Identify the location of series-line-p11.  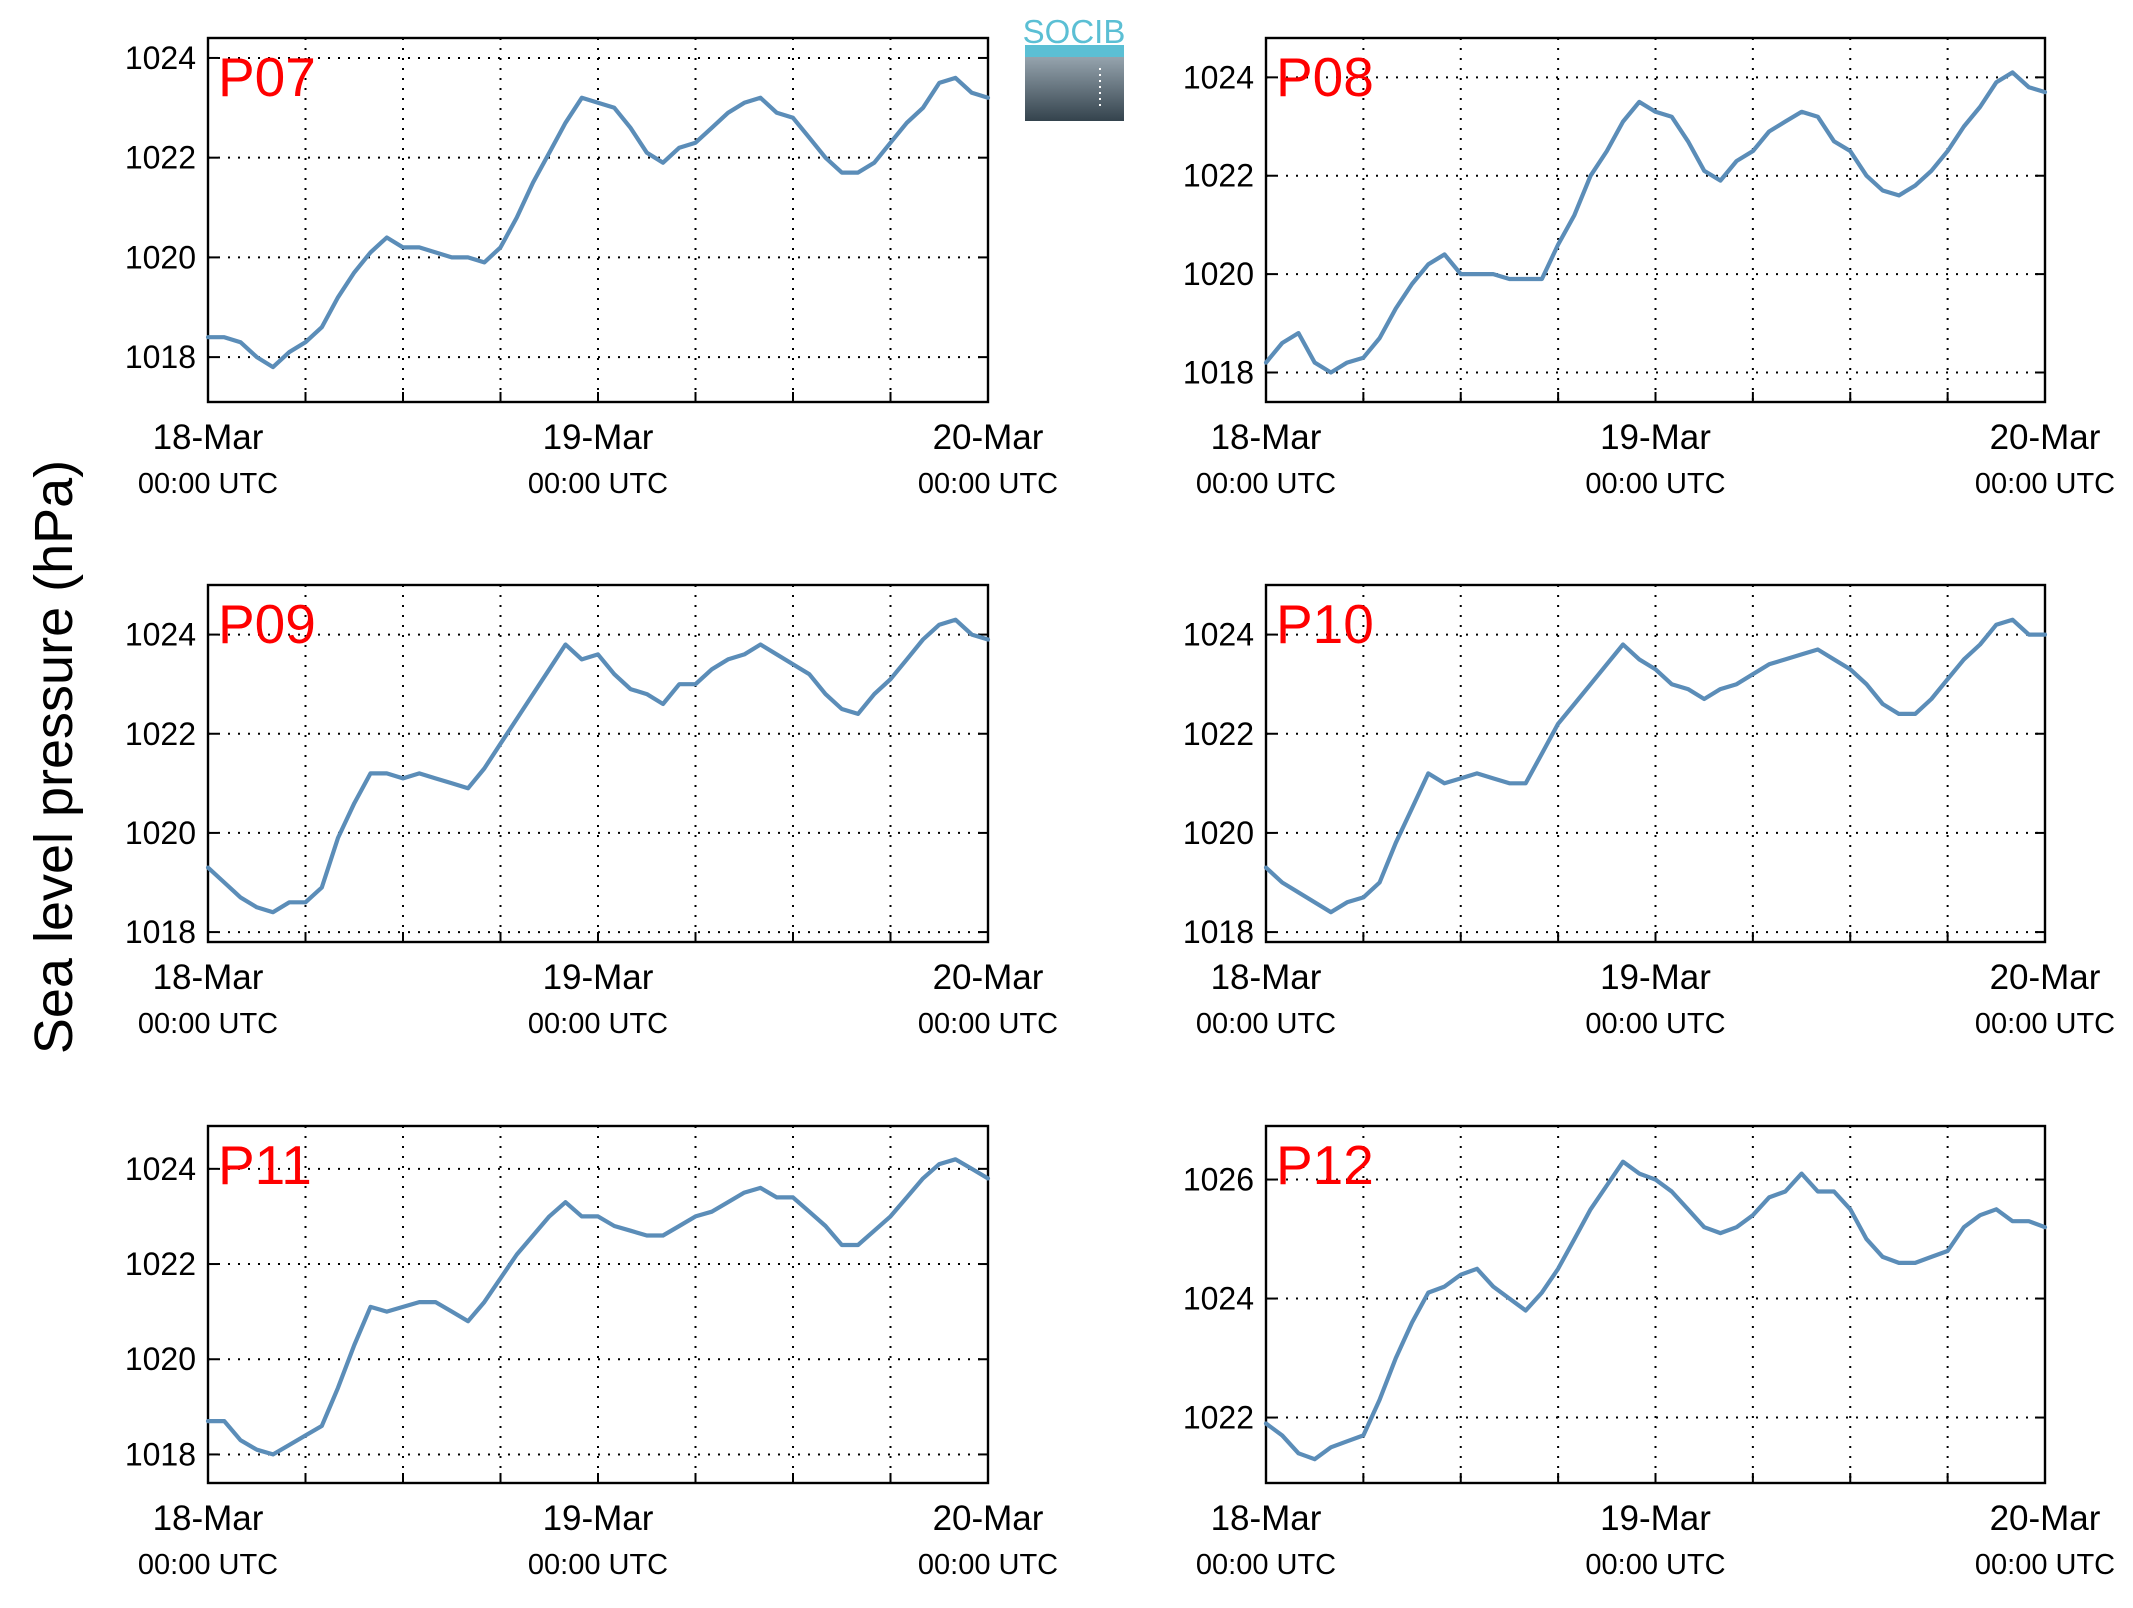
(598, 1307).